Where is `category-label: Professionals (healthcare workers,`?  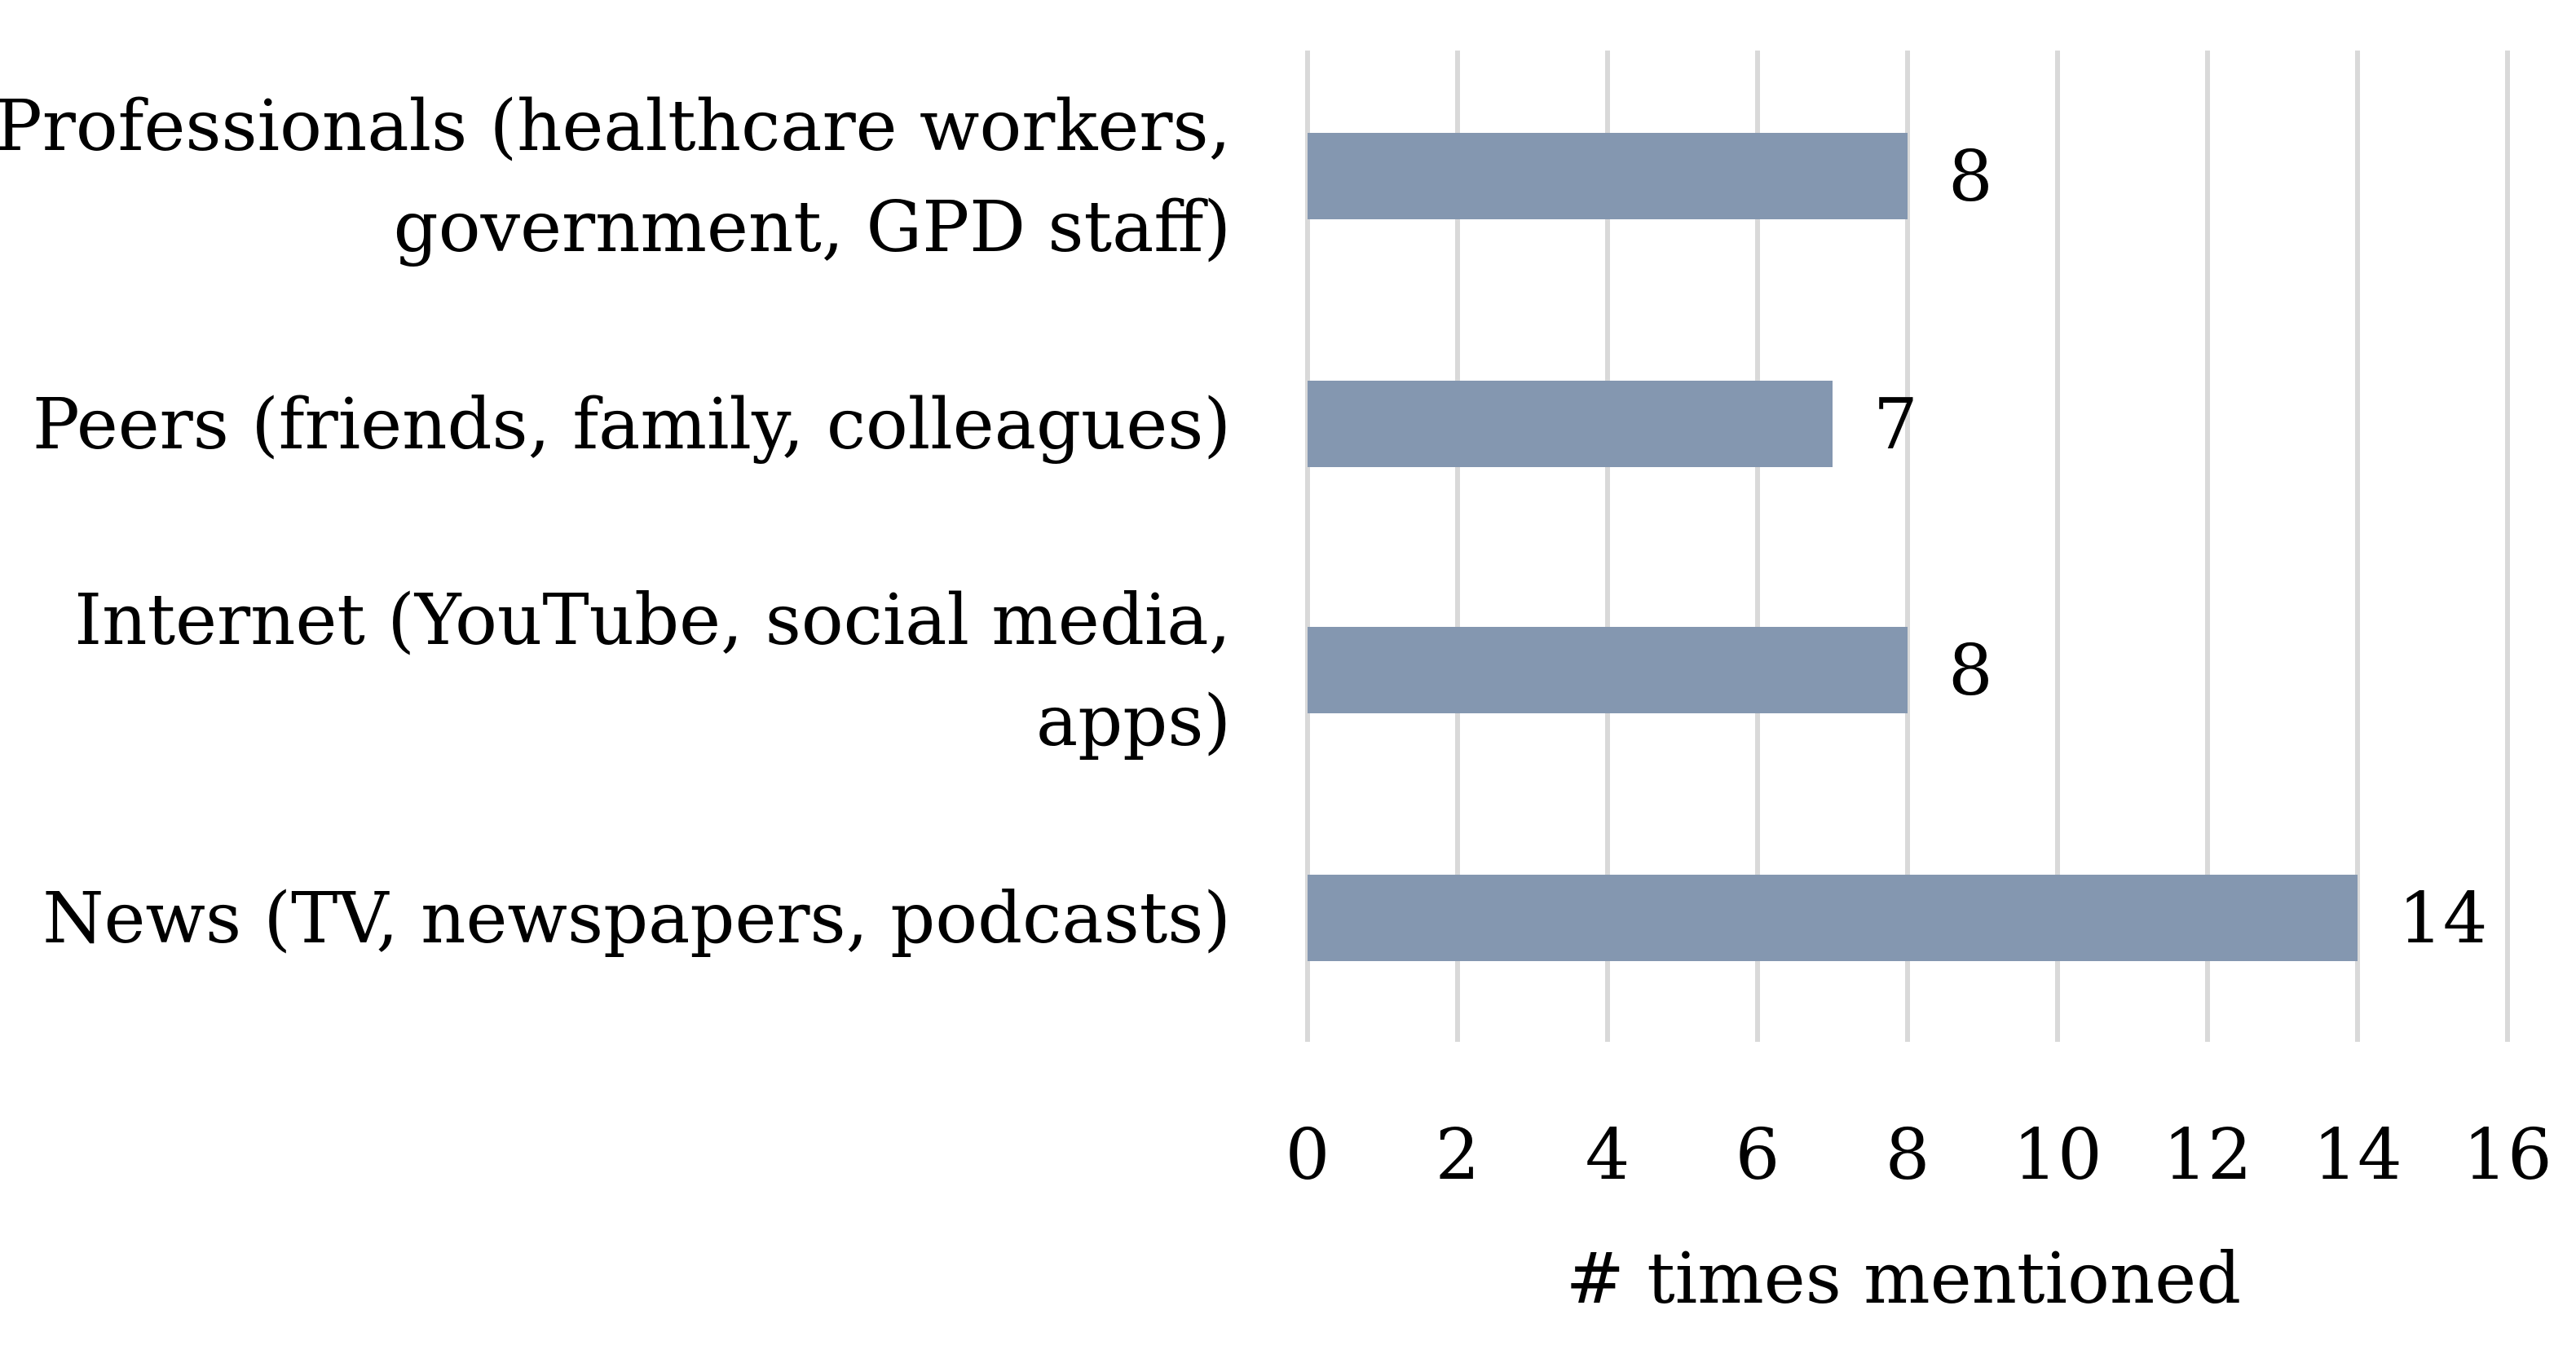
category-label: Professionals (healthcare workers, is located at coordinates (615, 126).